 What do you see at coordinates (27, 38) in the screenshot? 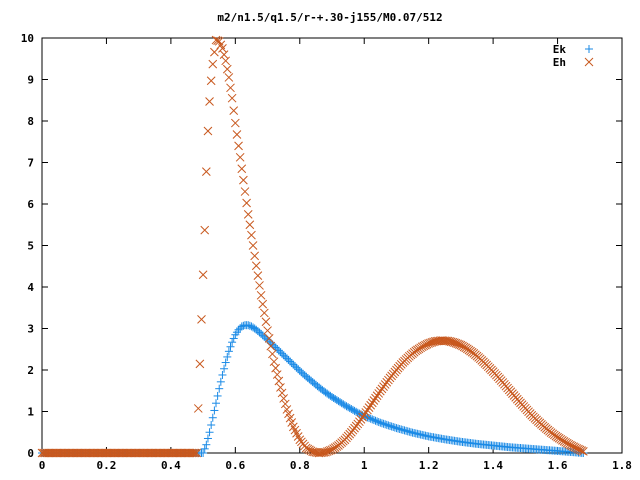
I see `y-tick-label: 10` at bounding box center [27, 38].